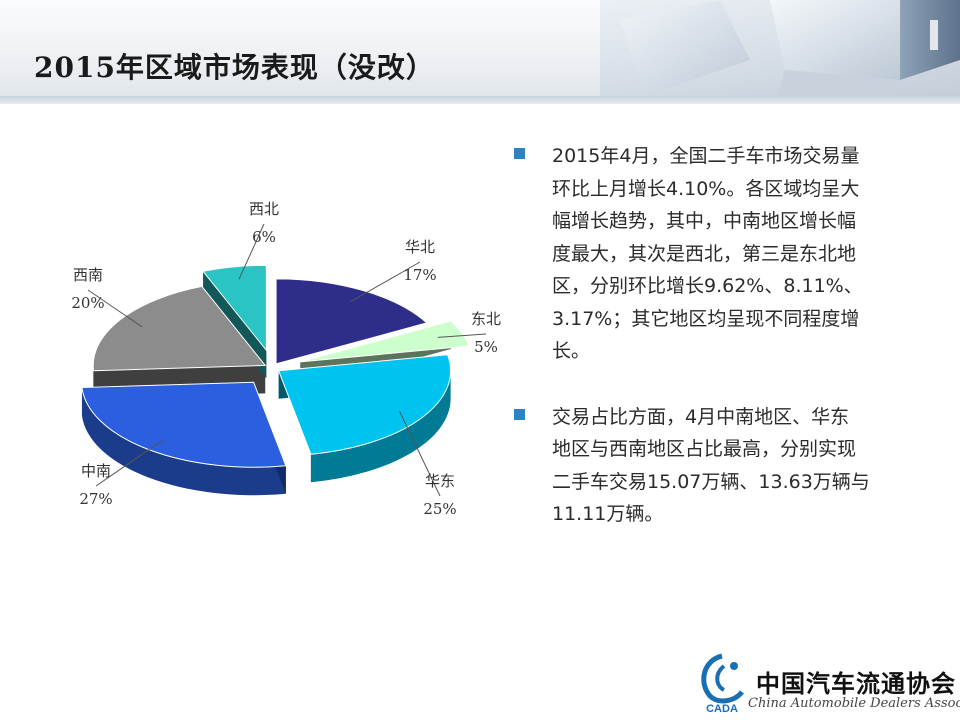  What do you see at coordinates (96, 471) in the screenshot?
I see `pie-category-label: 中南` at bounding box center [96, 471].